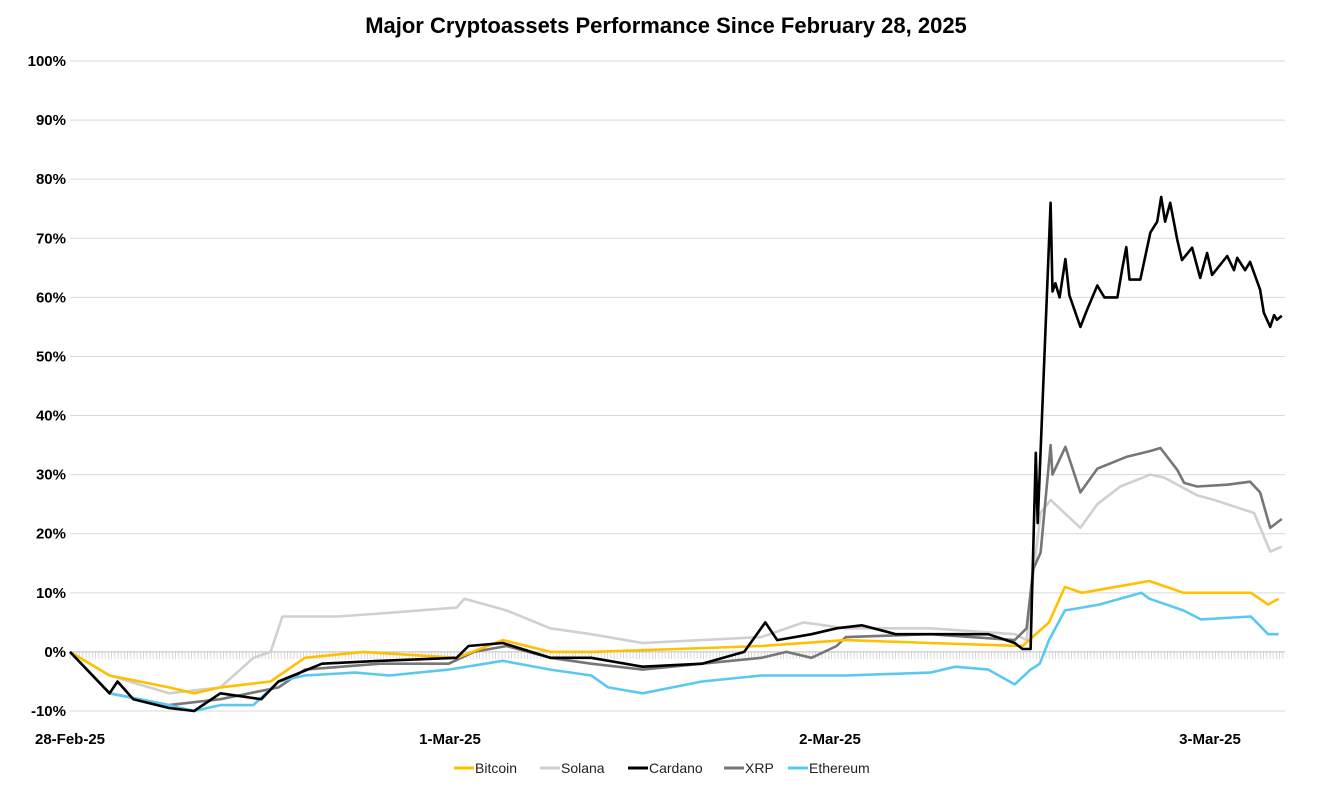 Image resolution: width=1332 pixels, height=789 pixels. I want to click on legend-item-solana: Solana, so click(572, 768).